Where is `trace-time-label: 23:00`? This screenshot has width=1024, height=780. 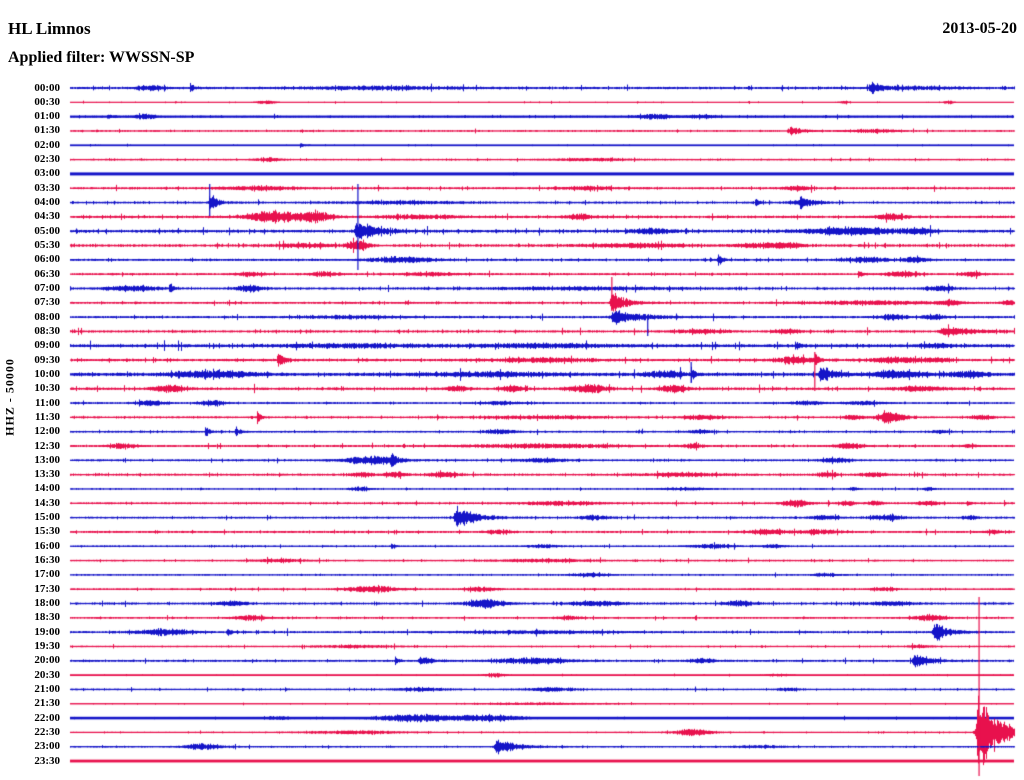 trace-time-label: 23:00 is located at coordinates (47, 746).